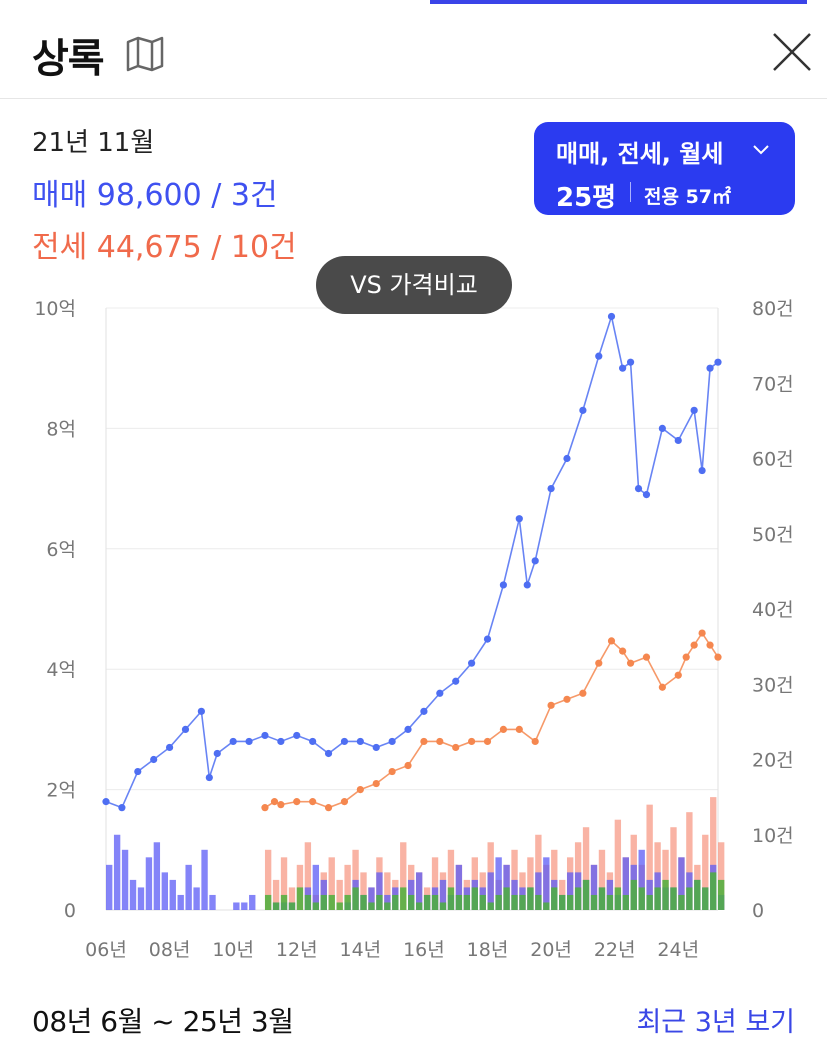  Describe the element at coordinates (773, 761) in the screenshot. I see `y-right-tick-label: 20건` at that location.